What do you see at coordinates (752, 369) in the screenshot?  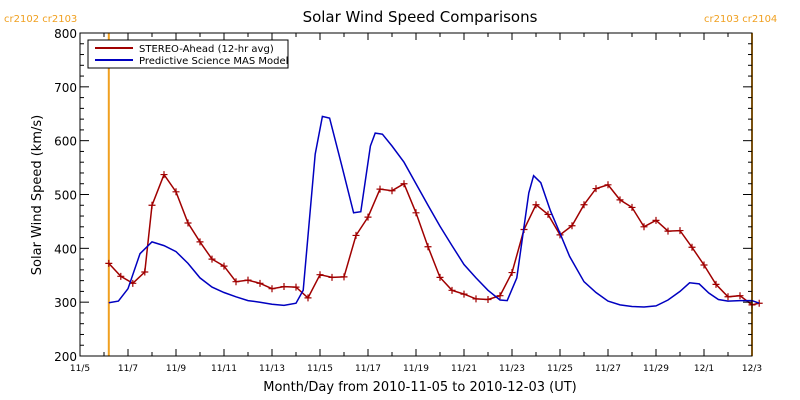 I see `x-tick-label: 12/3` at bounding box center [752, 369].